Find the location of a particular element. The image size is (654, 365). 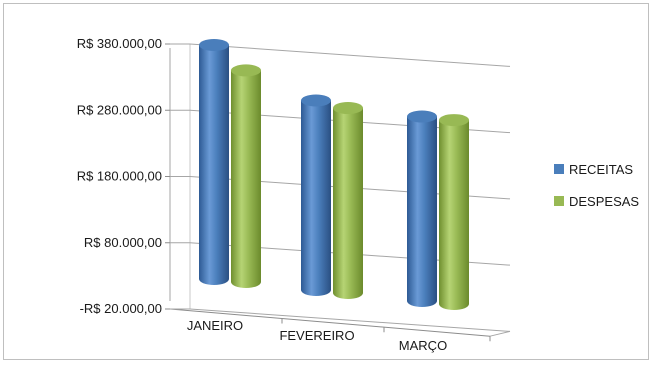

category-label: MARÇO is located at coordinates (423, 345).